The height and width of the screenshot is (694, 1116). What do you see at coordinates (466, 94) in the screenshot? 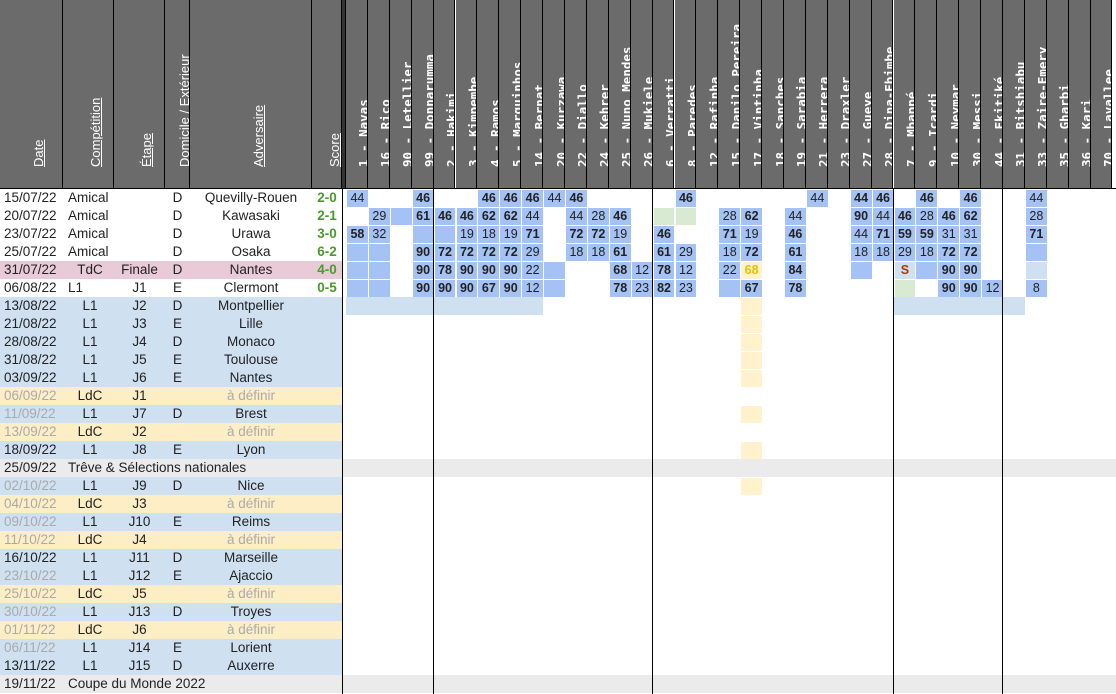
I see `player-header-5: 3 - Kimpembe` at bounding box center [466, 94].